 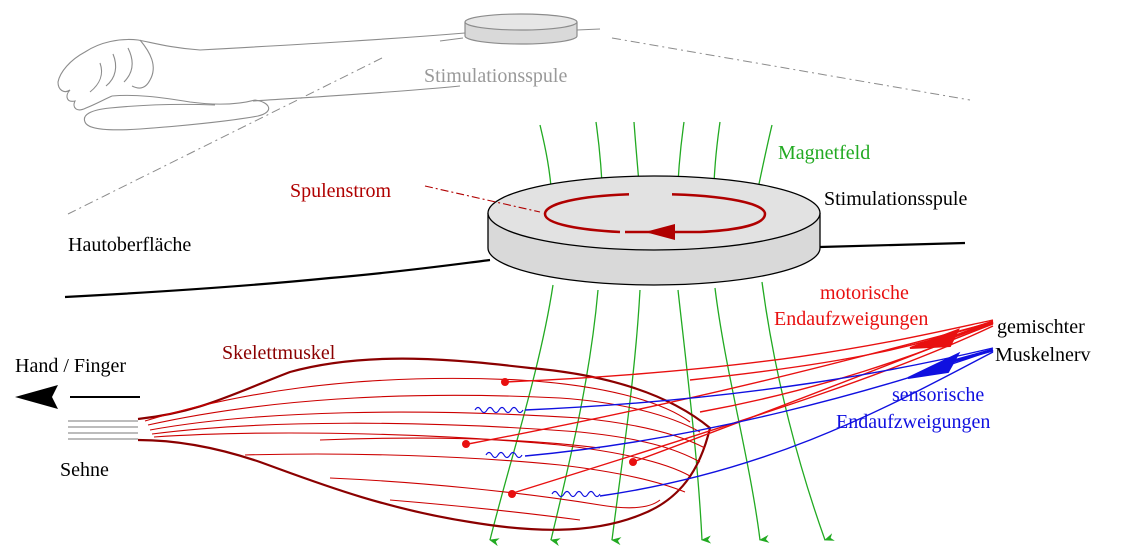 I want to click on mixed-nerve-label-line1: gemischter, so click(x=1041, y=327).